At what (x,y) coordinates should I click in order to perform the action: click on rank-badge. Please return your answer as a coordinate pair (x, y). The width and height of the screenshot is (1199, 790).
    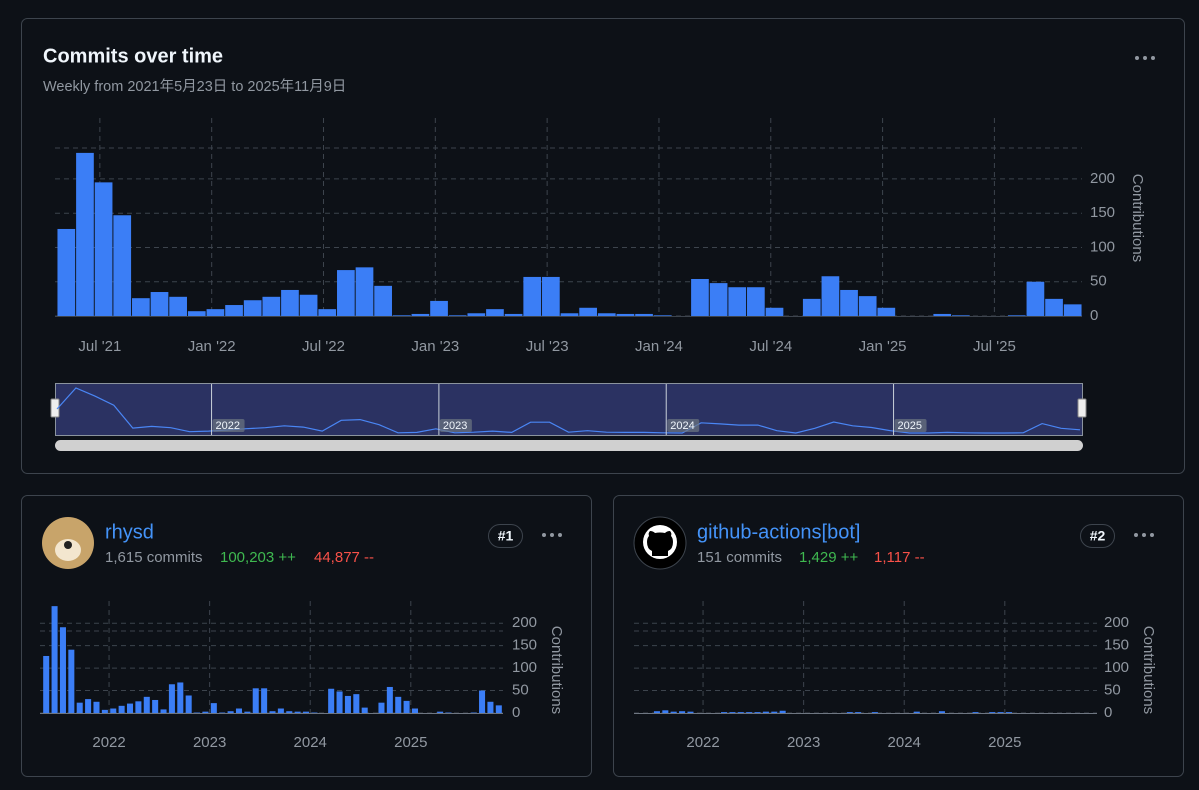
    Looking at the image, I should click on (1097, 536).